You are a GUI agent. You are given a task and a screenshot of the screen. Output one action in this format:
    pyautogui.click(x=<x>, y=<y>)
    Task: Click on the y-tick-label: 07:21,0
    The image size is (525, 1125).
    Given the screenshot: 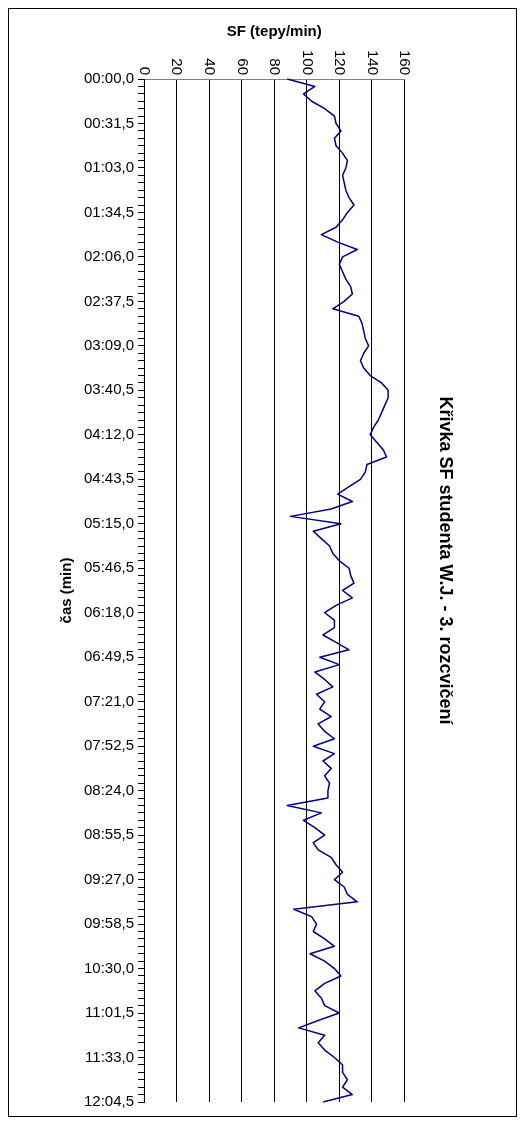 What is the action you would take?
    pyautogui.click(x=109, y=700)
    